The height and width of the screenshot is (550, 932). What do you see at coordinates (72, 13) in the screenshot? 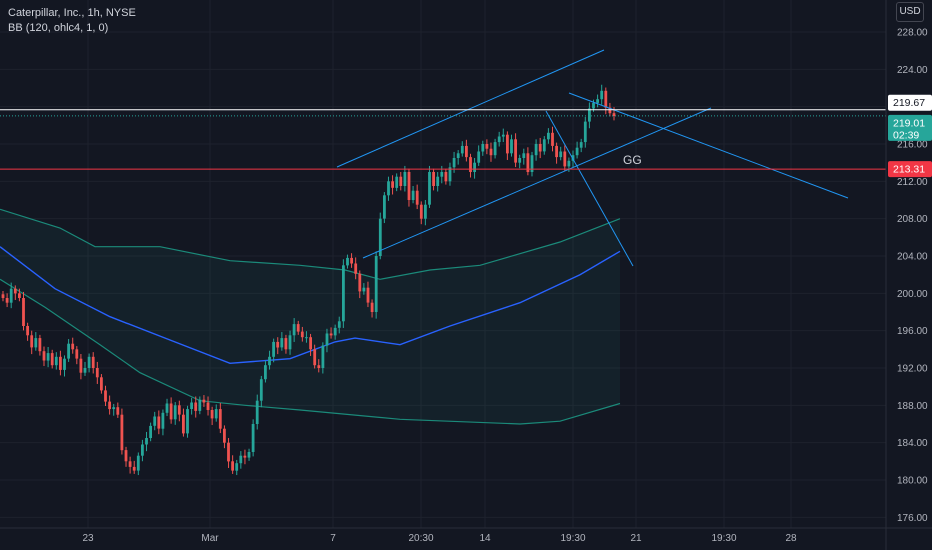
I see `symbol-title: Caterpillar, Inc., 1h, NYSE` at bounding box center [72, 13].